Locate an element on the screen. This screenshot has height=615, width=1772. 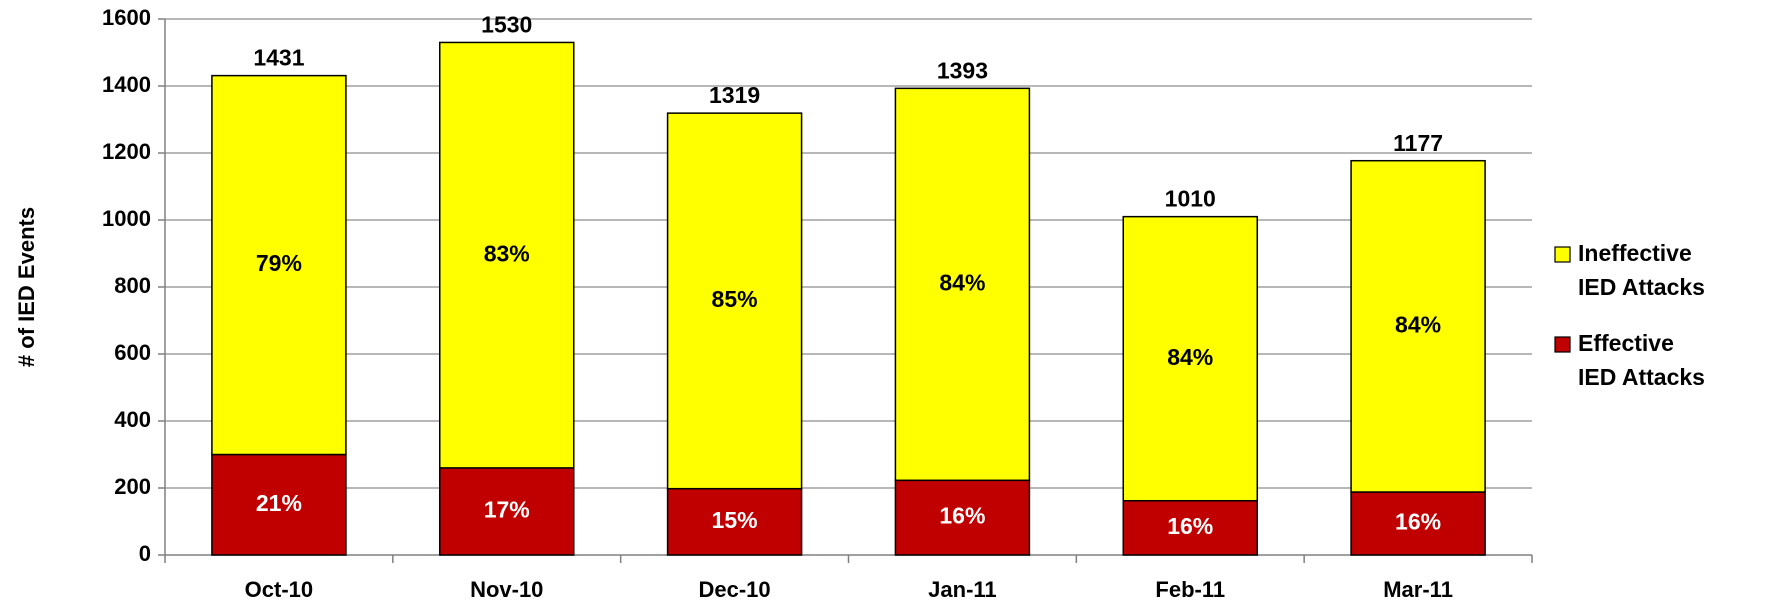
y-tick-label: 1000 is located at coordinates (126, 218).